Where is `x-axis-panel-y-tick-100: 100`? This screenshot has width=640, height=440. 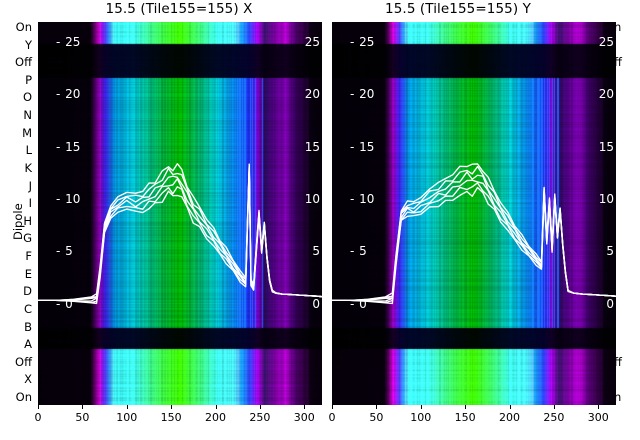
x-axis-panel-y-tick-100: 100 is located at coordinates (421, 417).